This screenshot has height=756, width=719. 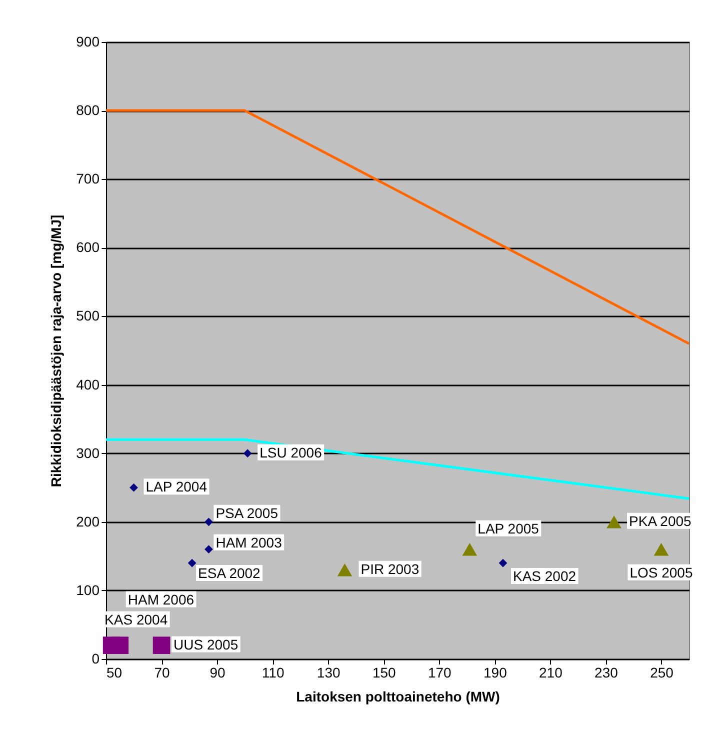 I want to click on annotation: LAP 2005, so click(x=509, y=528).